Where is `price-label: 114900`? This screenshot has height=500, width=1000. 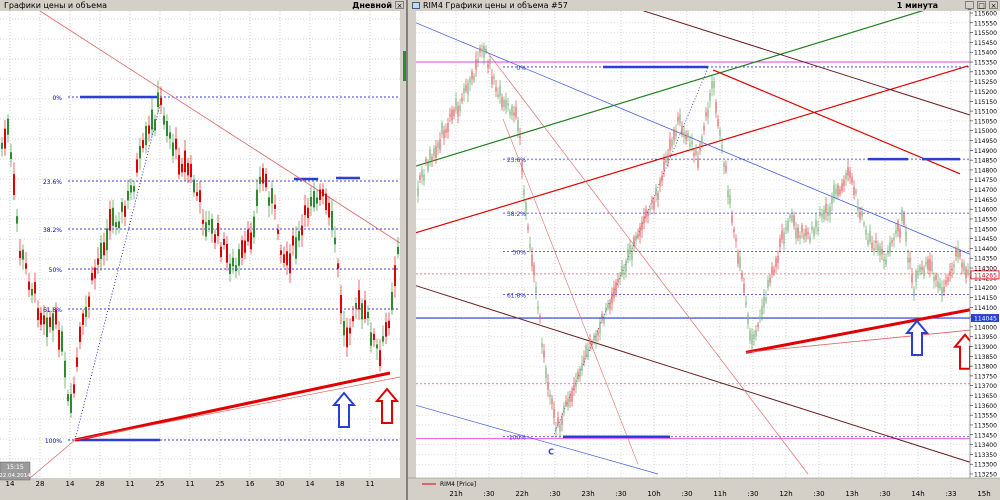 price-label: 114900 is located at coordinates (985, 151).